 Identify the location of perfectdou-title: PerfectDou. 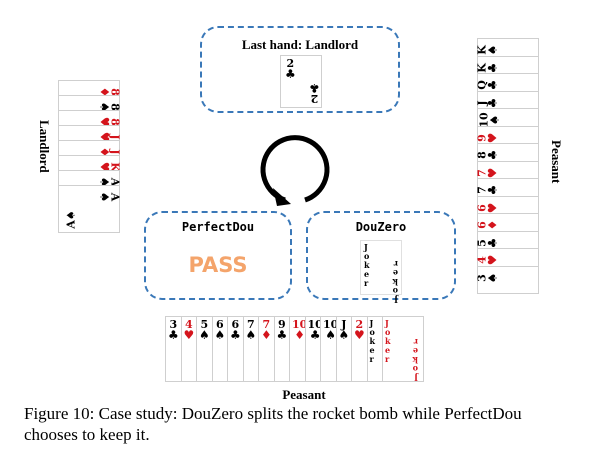
(218, 227).